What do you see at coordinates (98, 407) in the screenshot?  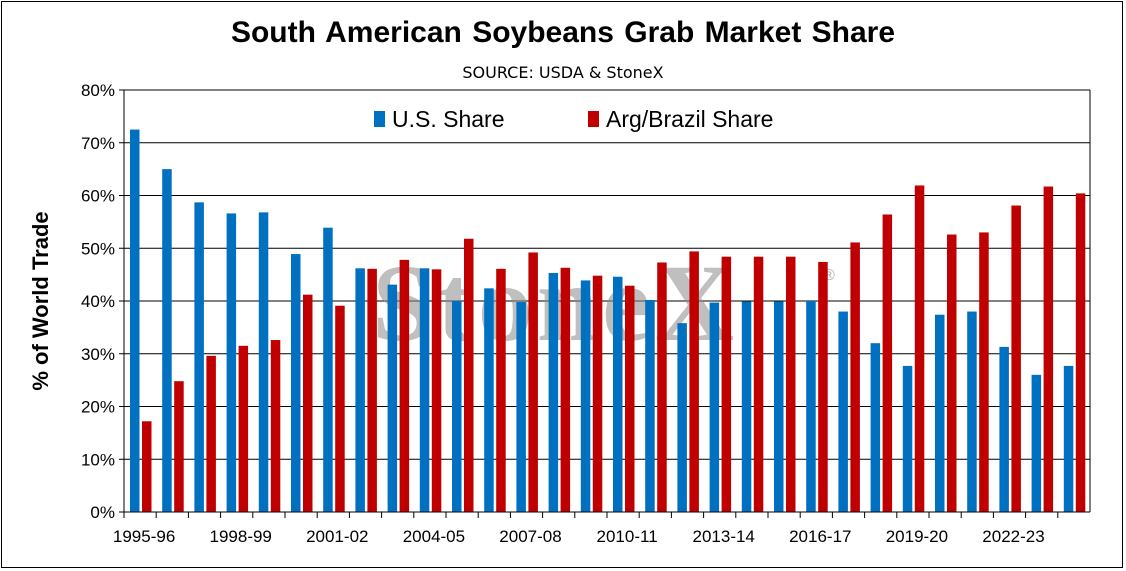 I see `y-tick-label: 20%` at bounding box center [98, 407].